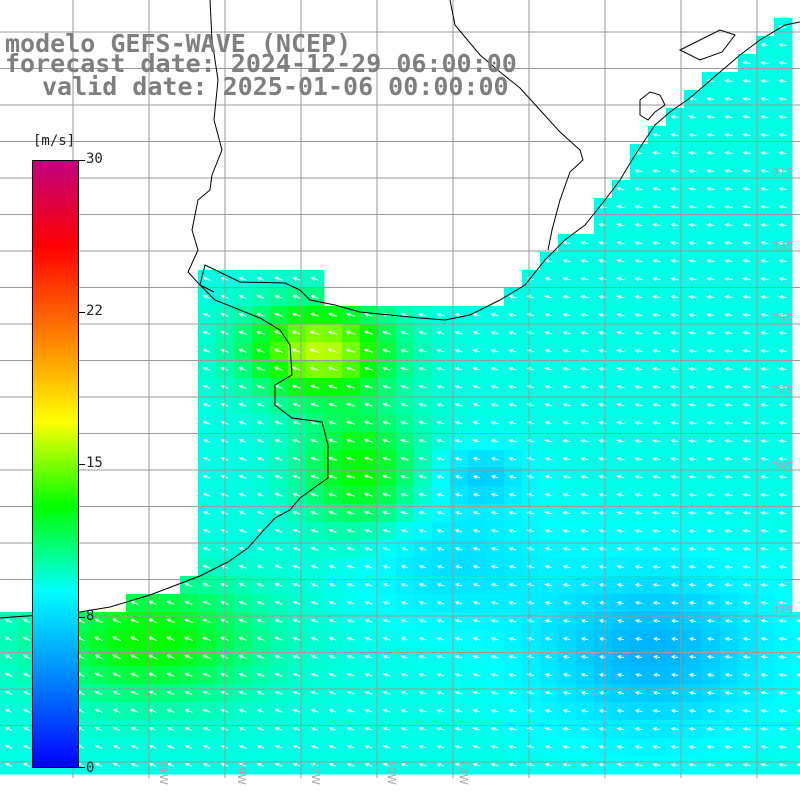 This screenshot has height=800, width=800. What do you see at coordinates (82, 312) in the screenshot?
I see `colorbar-tick-mark` at bounding box center [82, 312].